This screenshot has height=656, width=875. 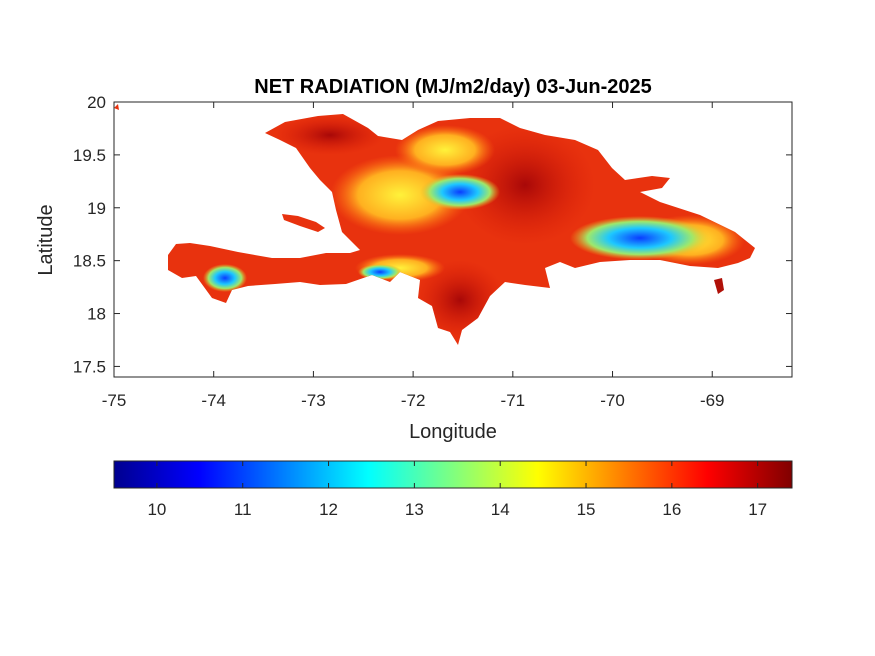 I want to click on x-tick-label: -75, so click(x=114, y=400).